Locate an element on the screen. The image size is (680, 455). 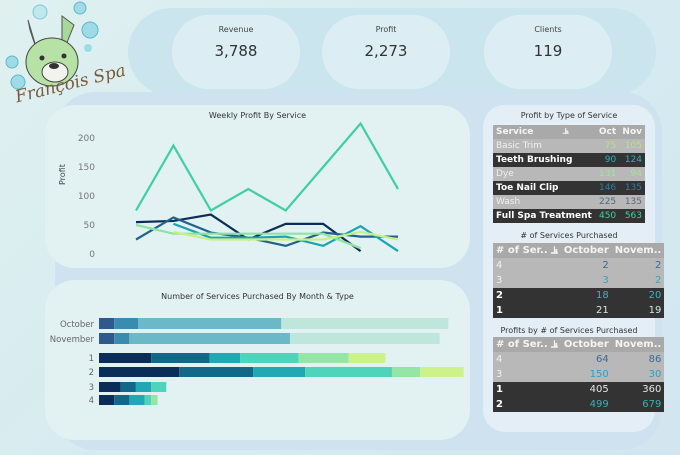
kpi-profit: Profit 2,273 is located at coordinates (386, 52).